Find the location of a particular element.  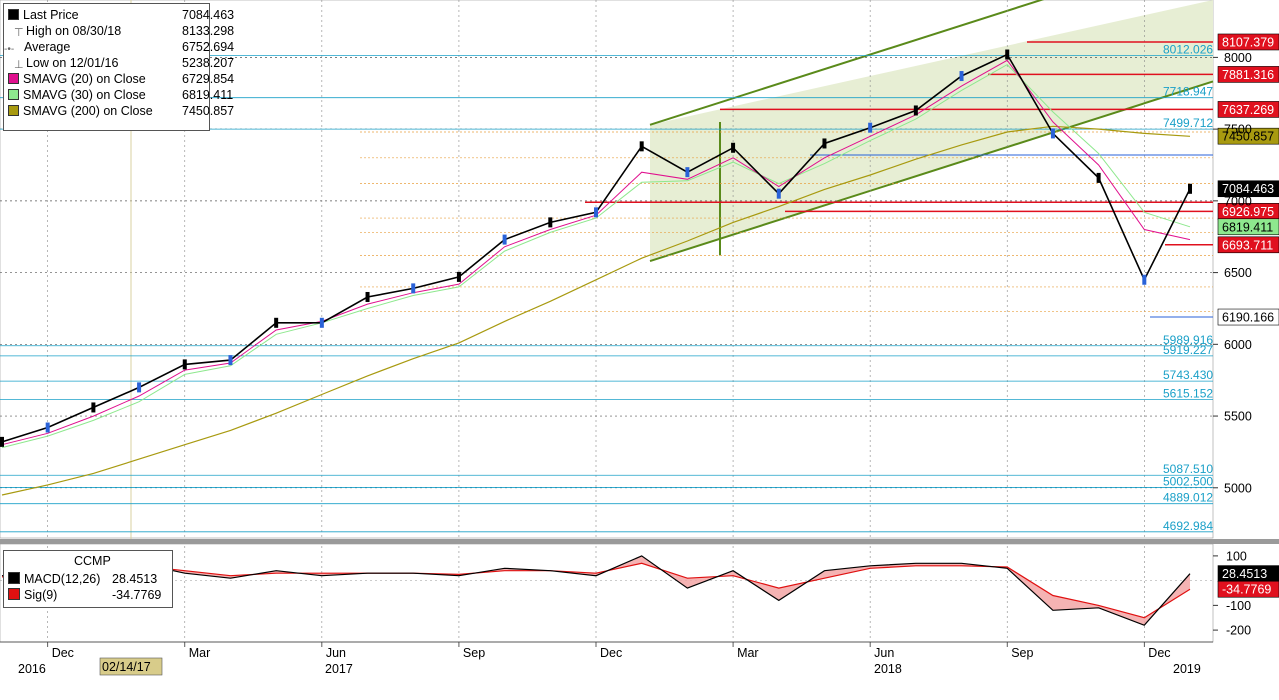

panel-splitter is located at coordinates (639, 541).